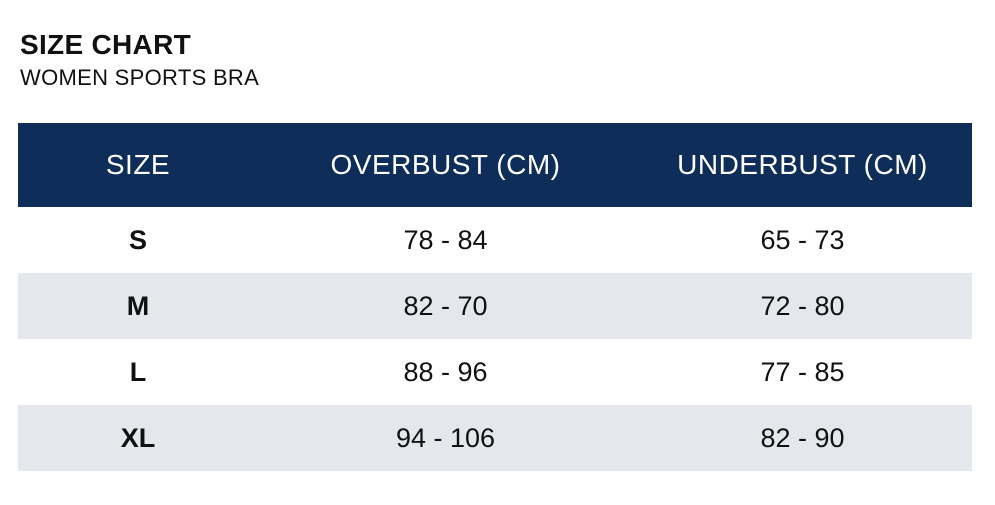  What do you see at coordinates (802, 437) in the screenshot?
I see `underbust-cell: 82 - 90` at bounding box center [802, 437].